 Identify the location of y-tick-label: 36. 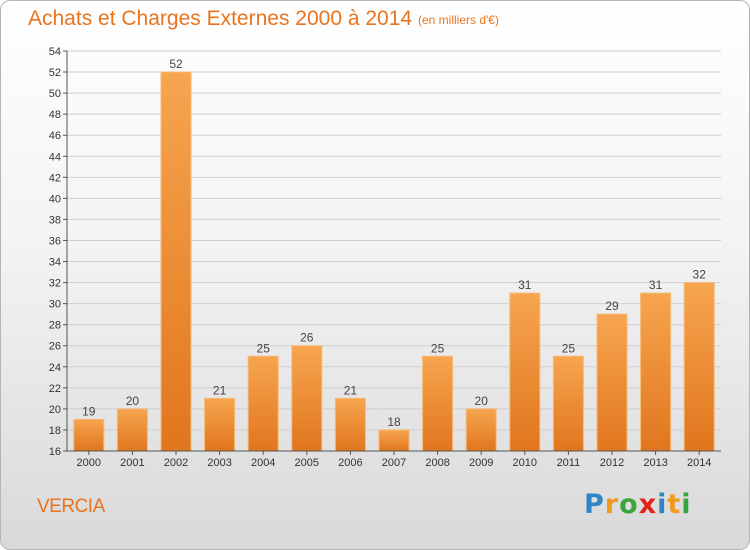
(55, 241).